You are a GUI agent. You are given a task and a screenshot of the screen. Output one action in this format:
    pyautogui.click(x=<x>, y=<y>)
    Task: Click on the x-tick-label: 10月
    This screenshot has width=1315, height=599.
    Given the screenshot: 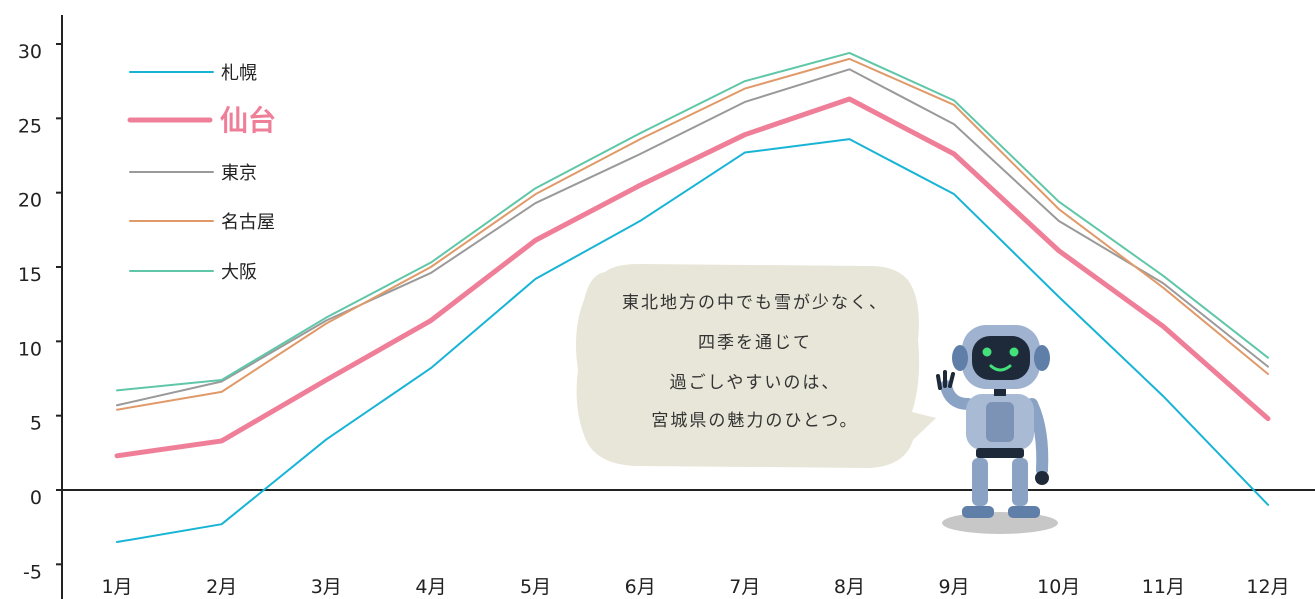 What is the action you would take?
    pyautogui.click(x=1058, y=587)
    